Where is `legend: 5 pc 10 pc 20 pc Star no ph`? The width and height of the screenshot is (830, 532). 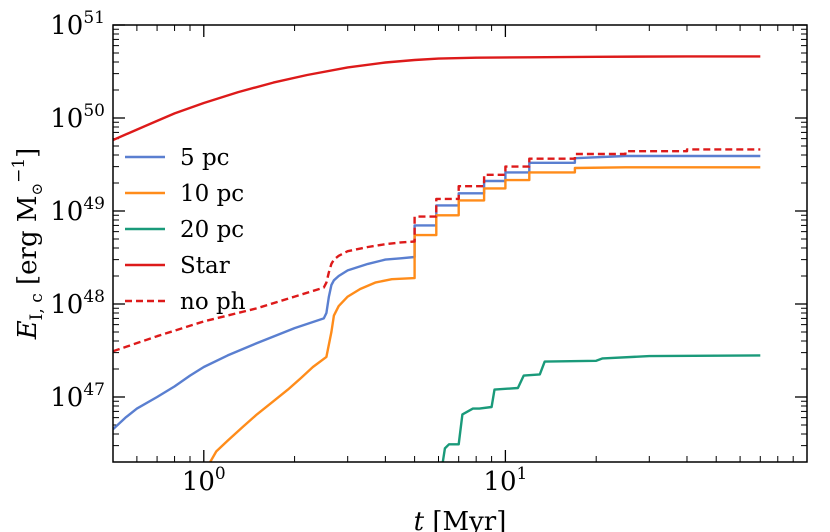 legend: 5 pc 10 pc 20 pc Star no ph is located at coordinates (185, 230).